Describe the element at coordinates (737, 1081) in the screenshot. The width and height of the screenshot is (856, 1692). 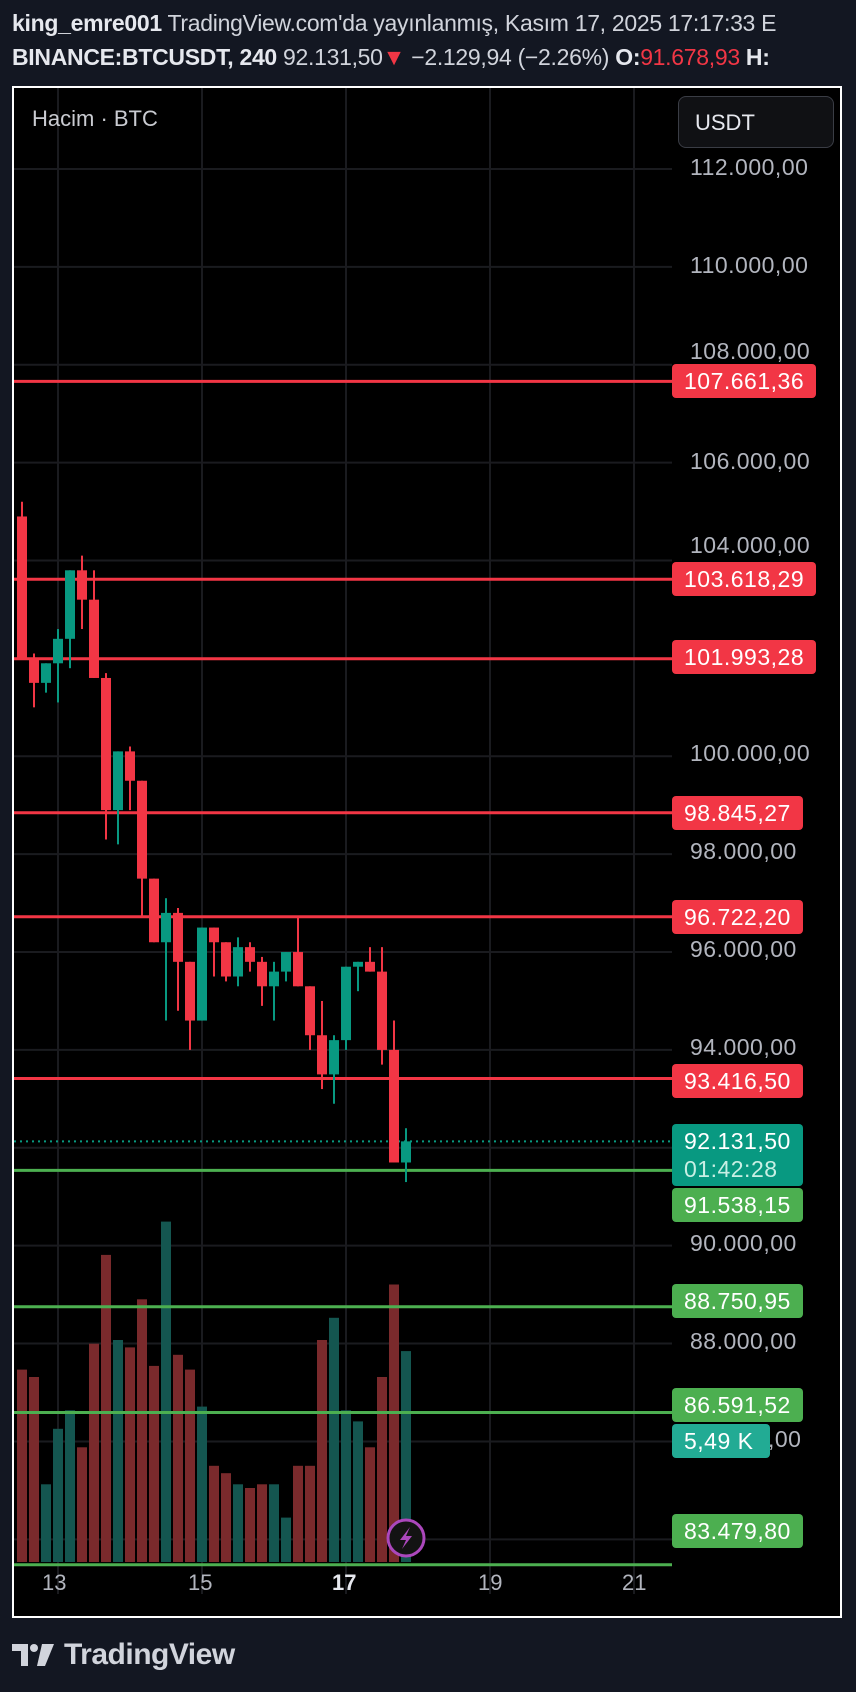
I see `level-tag: 93.416,50` at that location.